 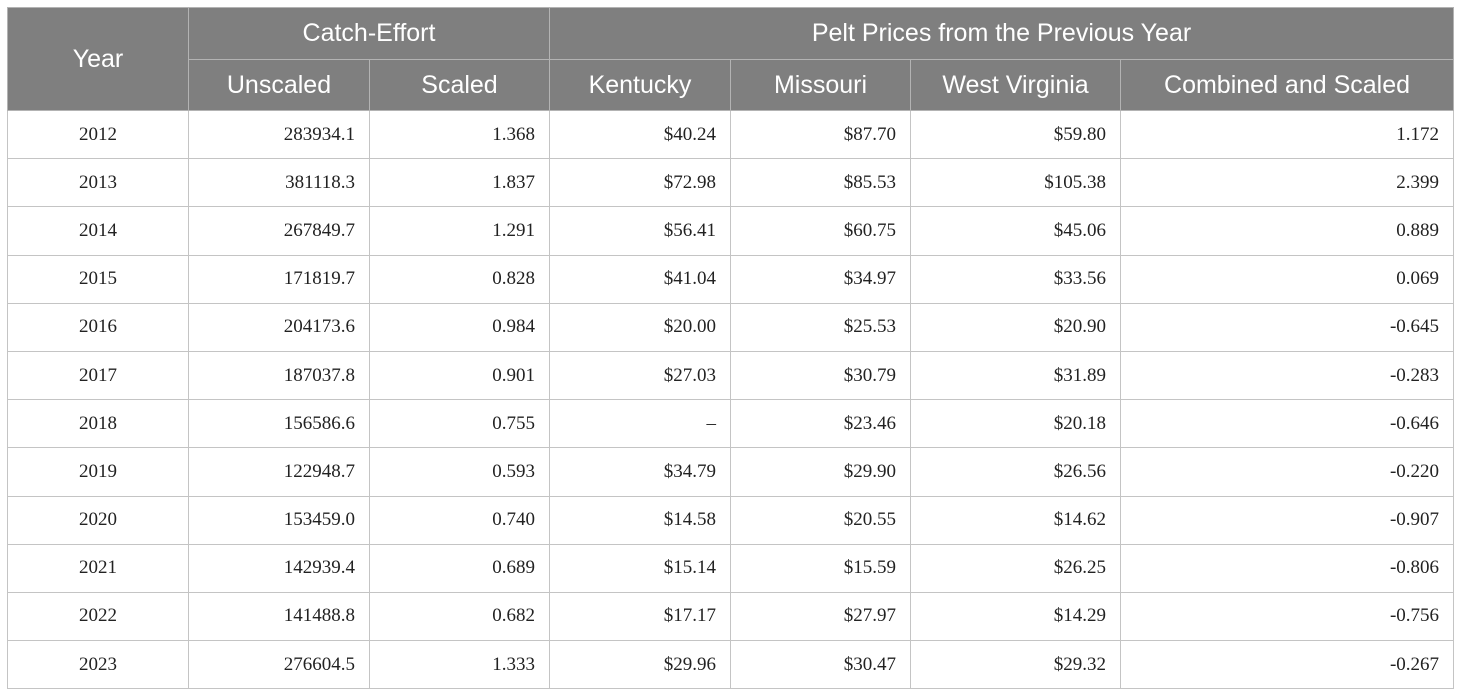 I want to click on header-kentucky: Kentucky, so click(x=640, y=85).